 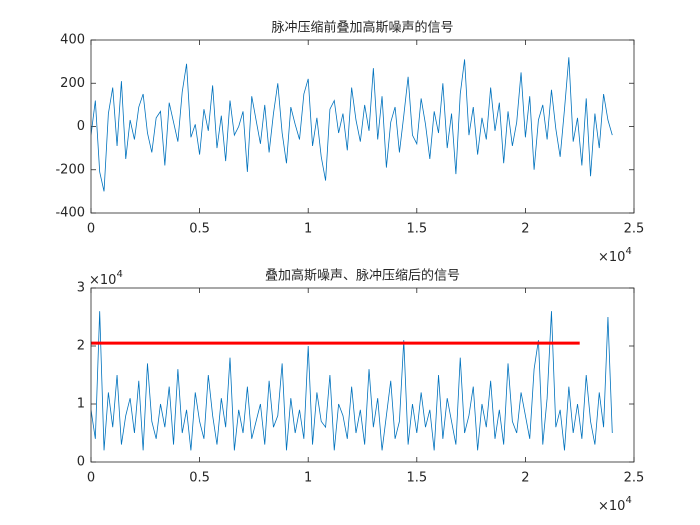 I want to click on chart-title: 叠加高斯噪声、脉冲压缩后的信号, so click(x=362, y=276).